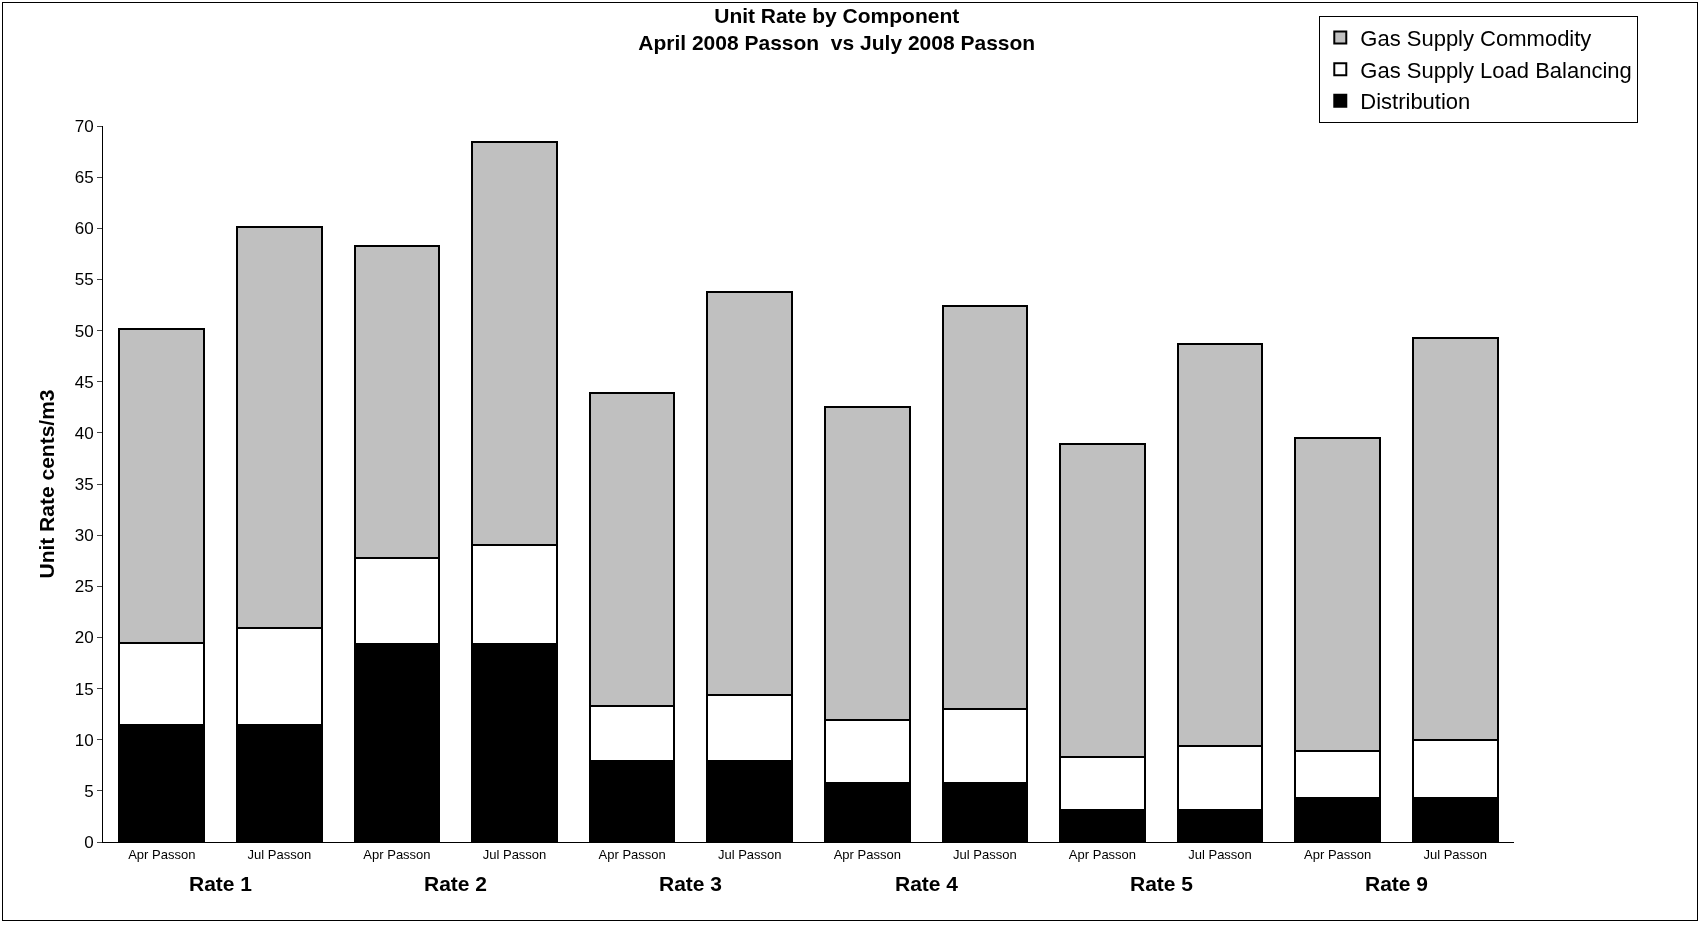 This screenshot has height=925, width=1702. I want to click on y-axis-title: Unit Rate cents/m3, so click(46, 484).